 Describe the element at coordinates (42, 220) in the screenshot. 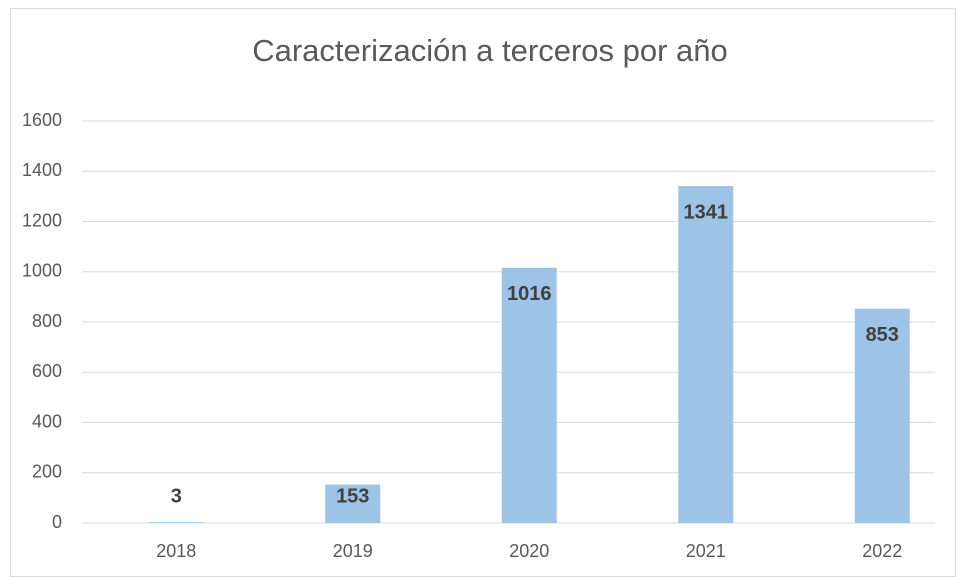

I see `y-tick-label: 1200` at that location.